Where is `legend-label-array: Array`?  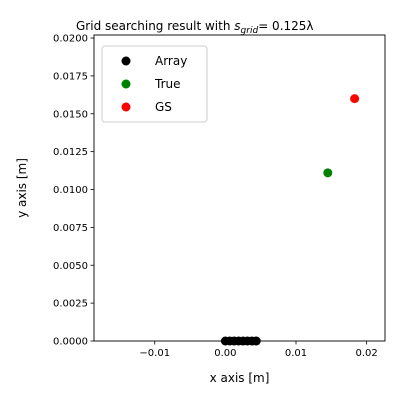 legend-label-array: Array is located at coordinates (171, 61).